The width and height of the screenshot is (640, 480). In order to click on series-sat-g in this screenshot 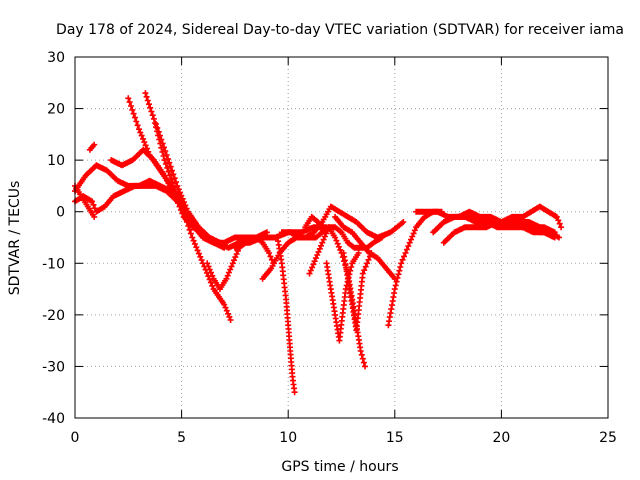, I will do `click(157, 191)`.